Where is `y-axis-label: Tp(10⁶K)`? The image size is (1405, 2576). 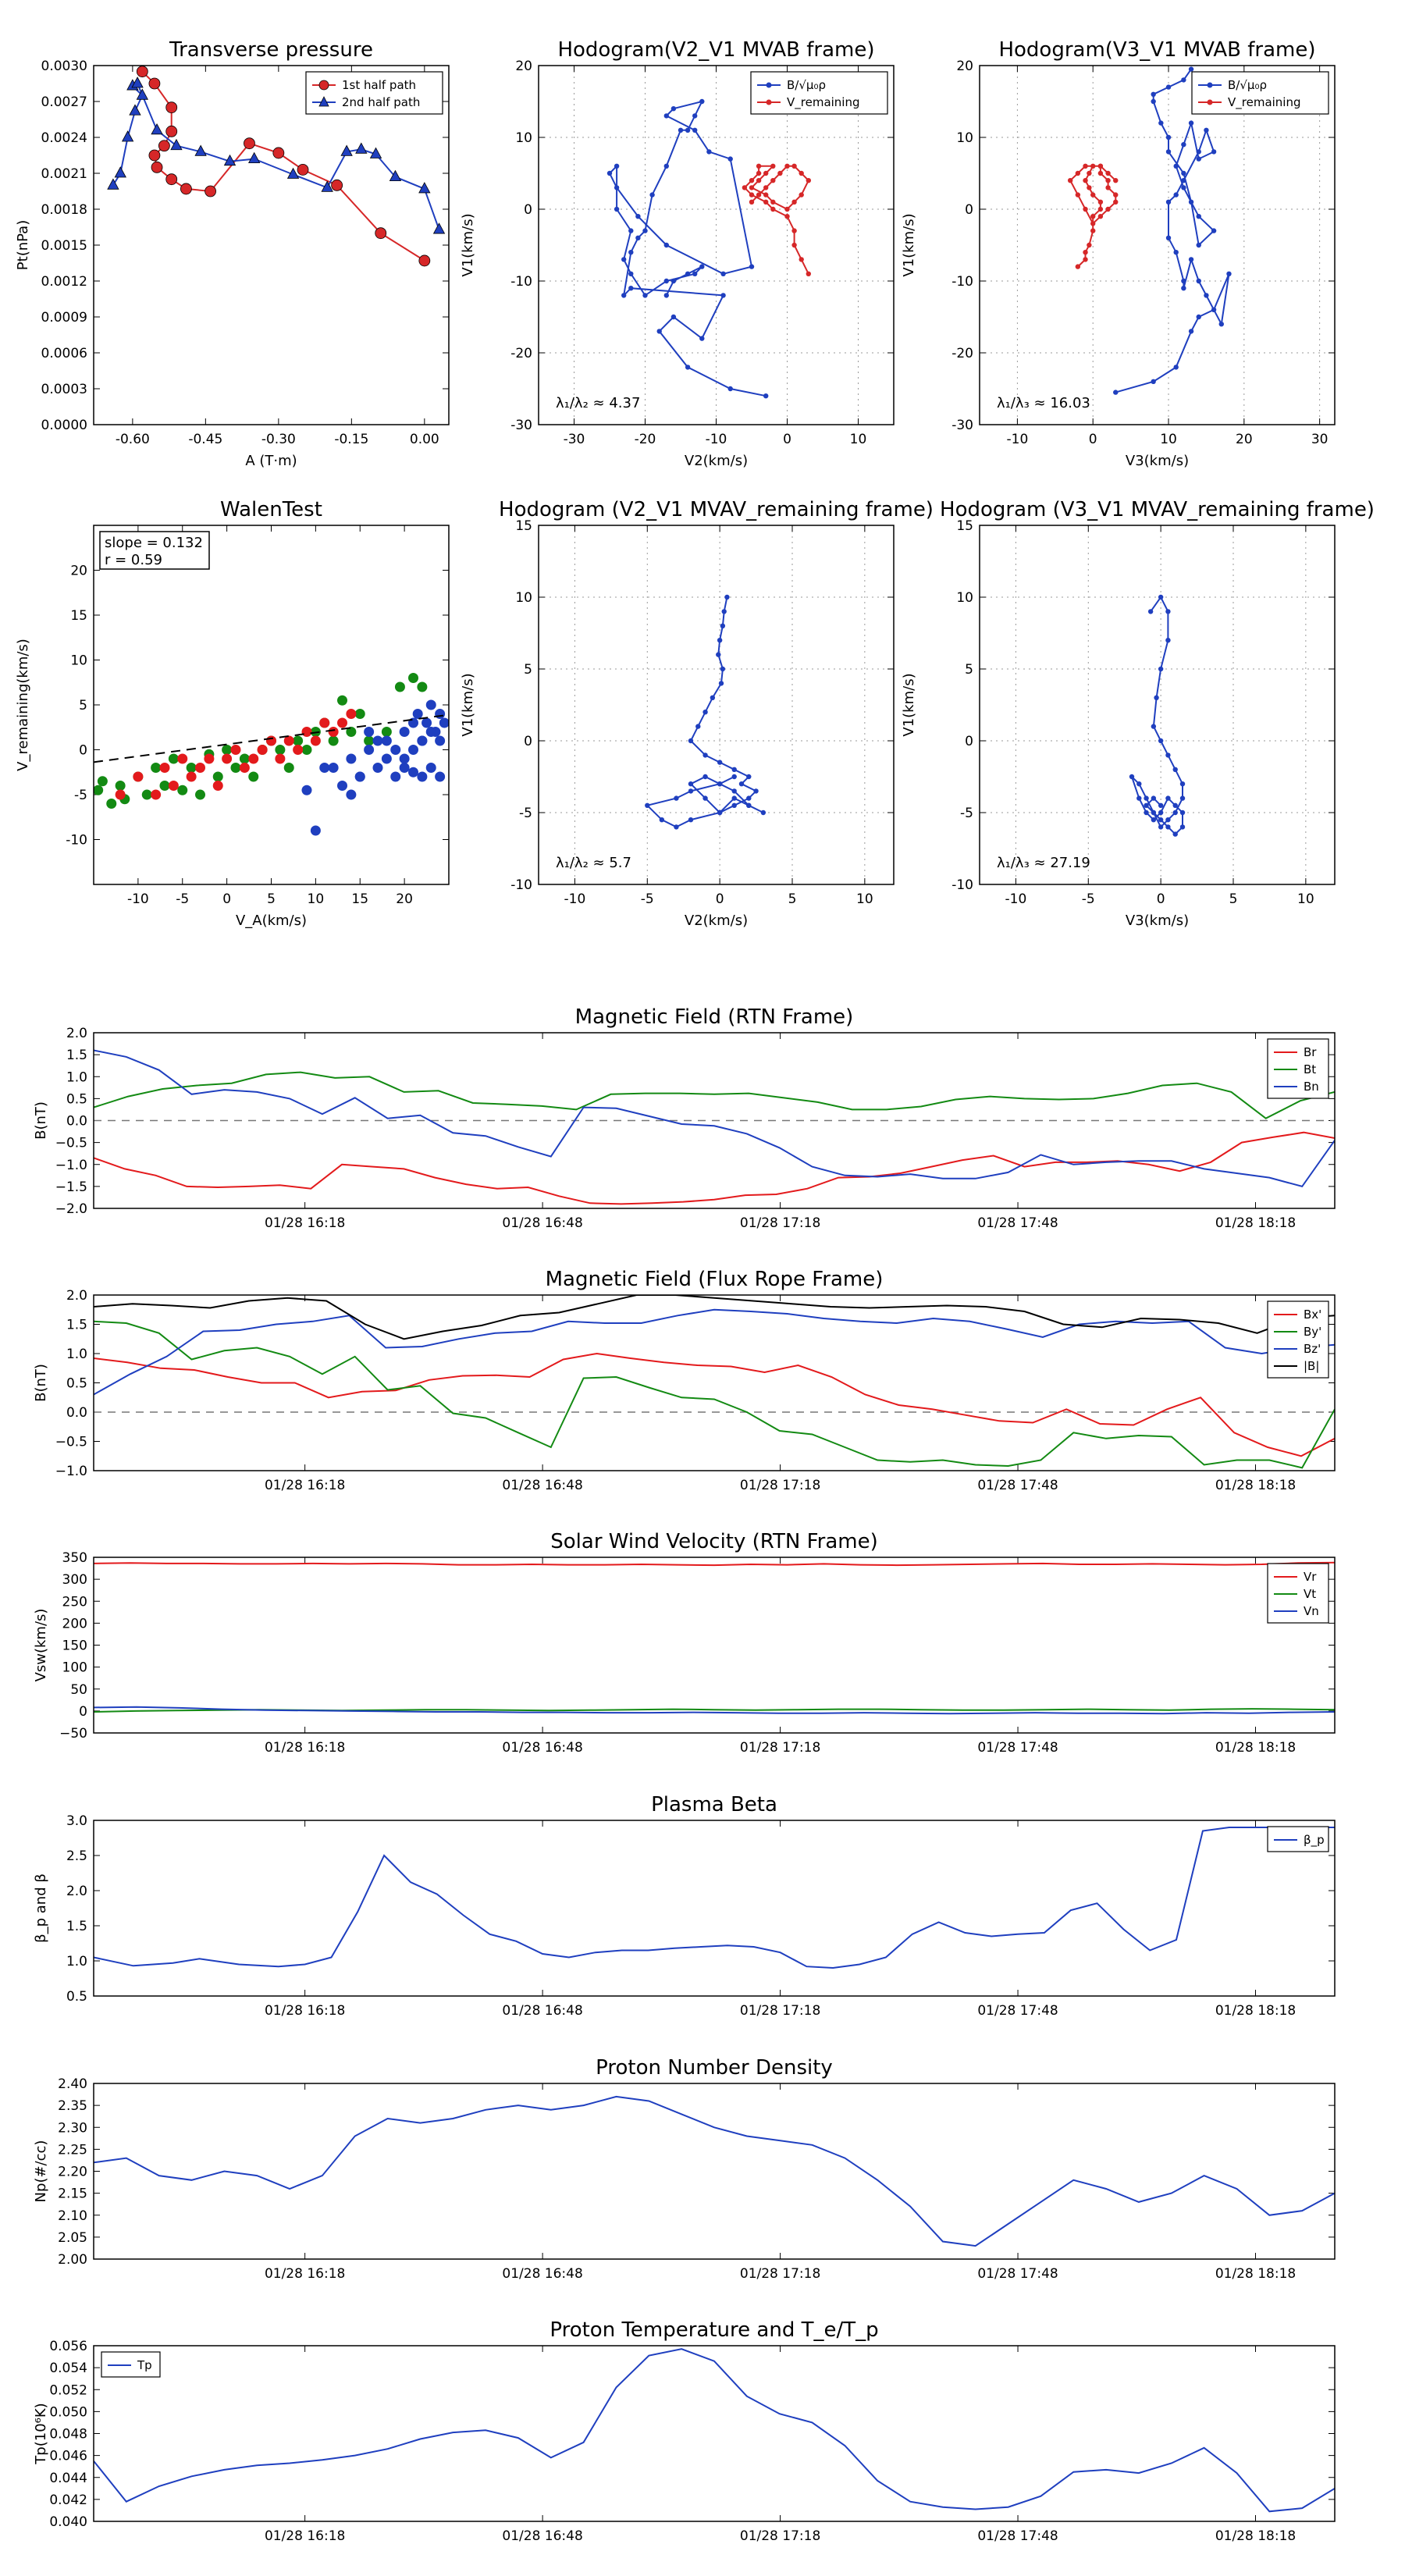
y-axis-label: Tp(10⁶K) is located at coordinates (41, 2433).